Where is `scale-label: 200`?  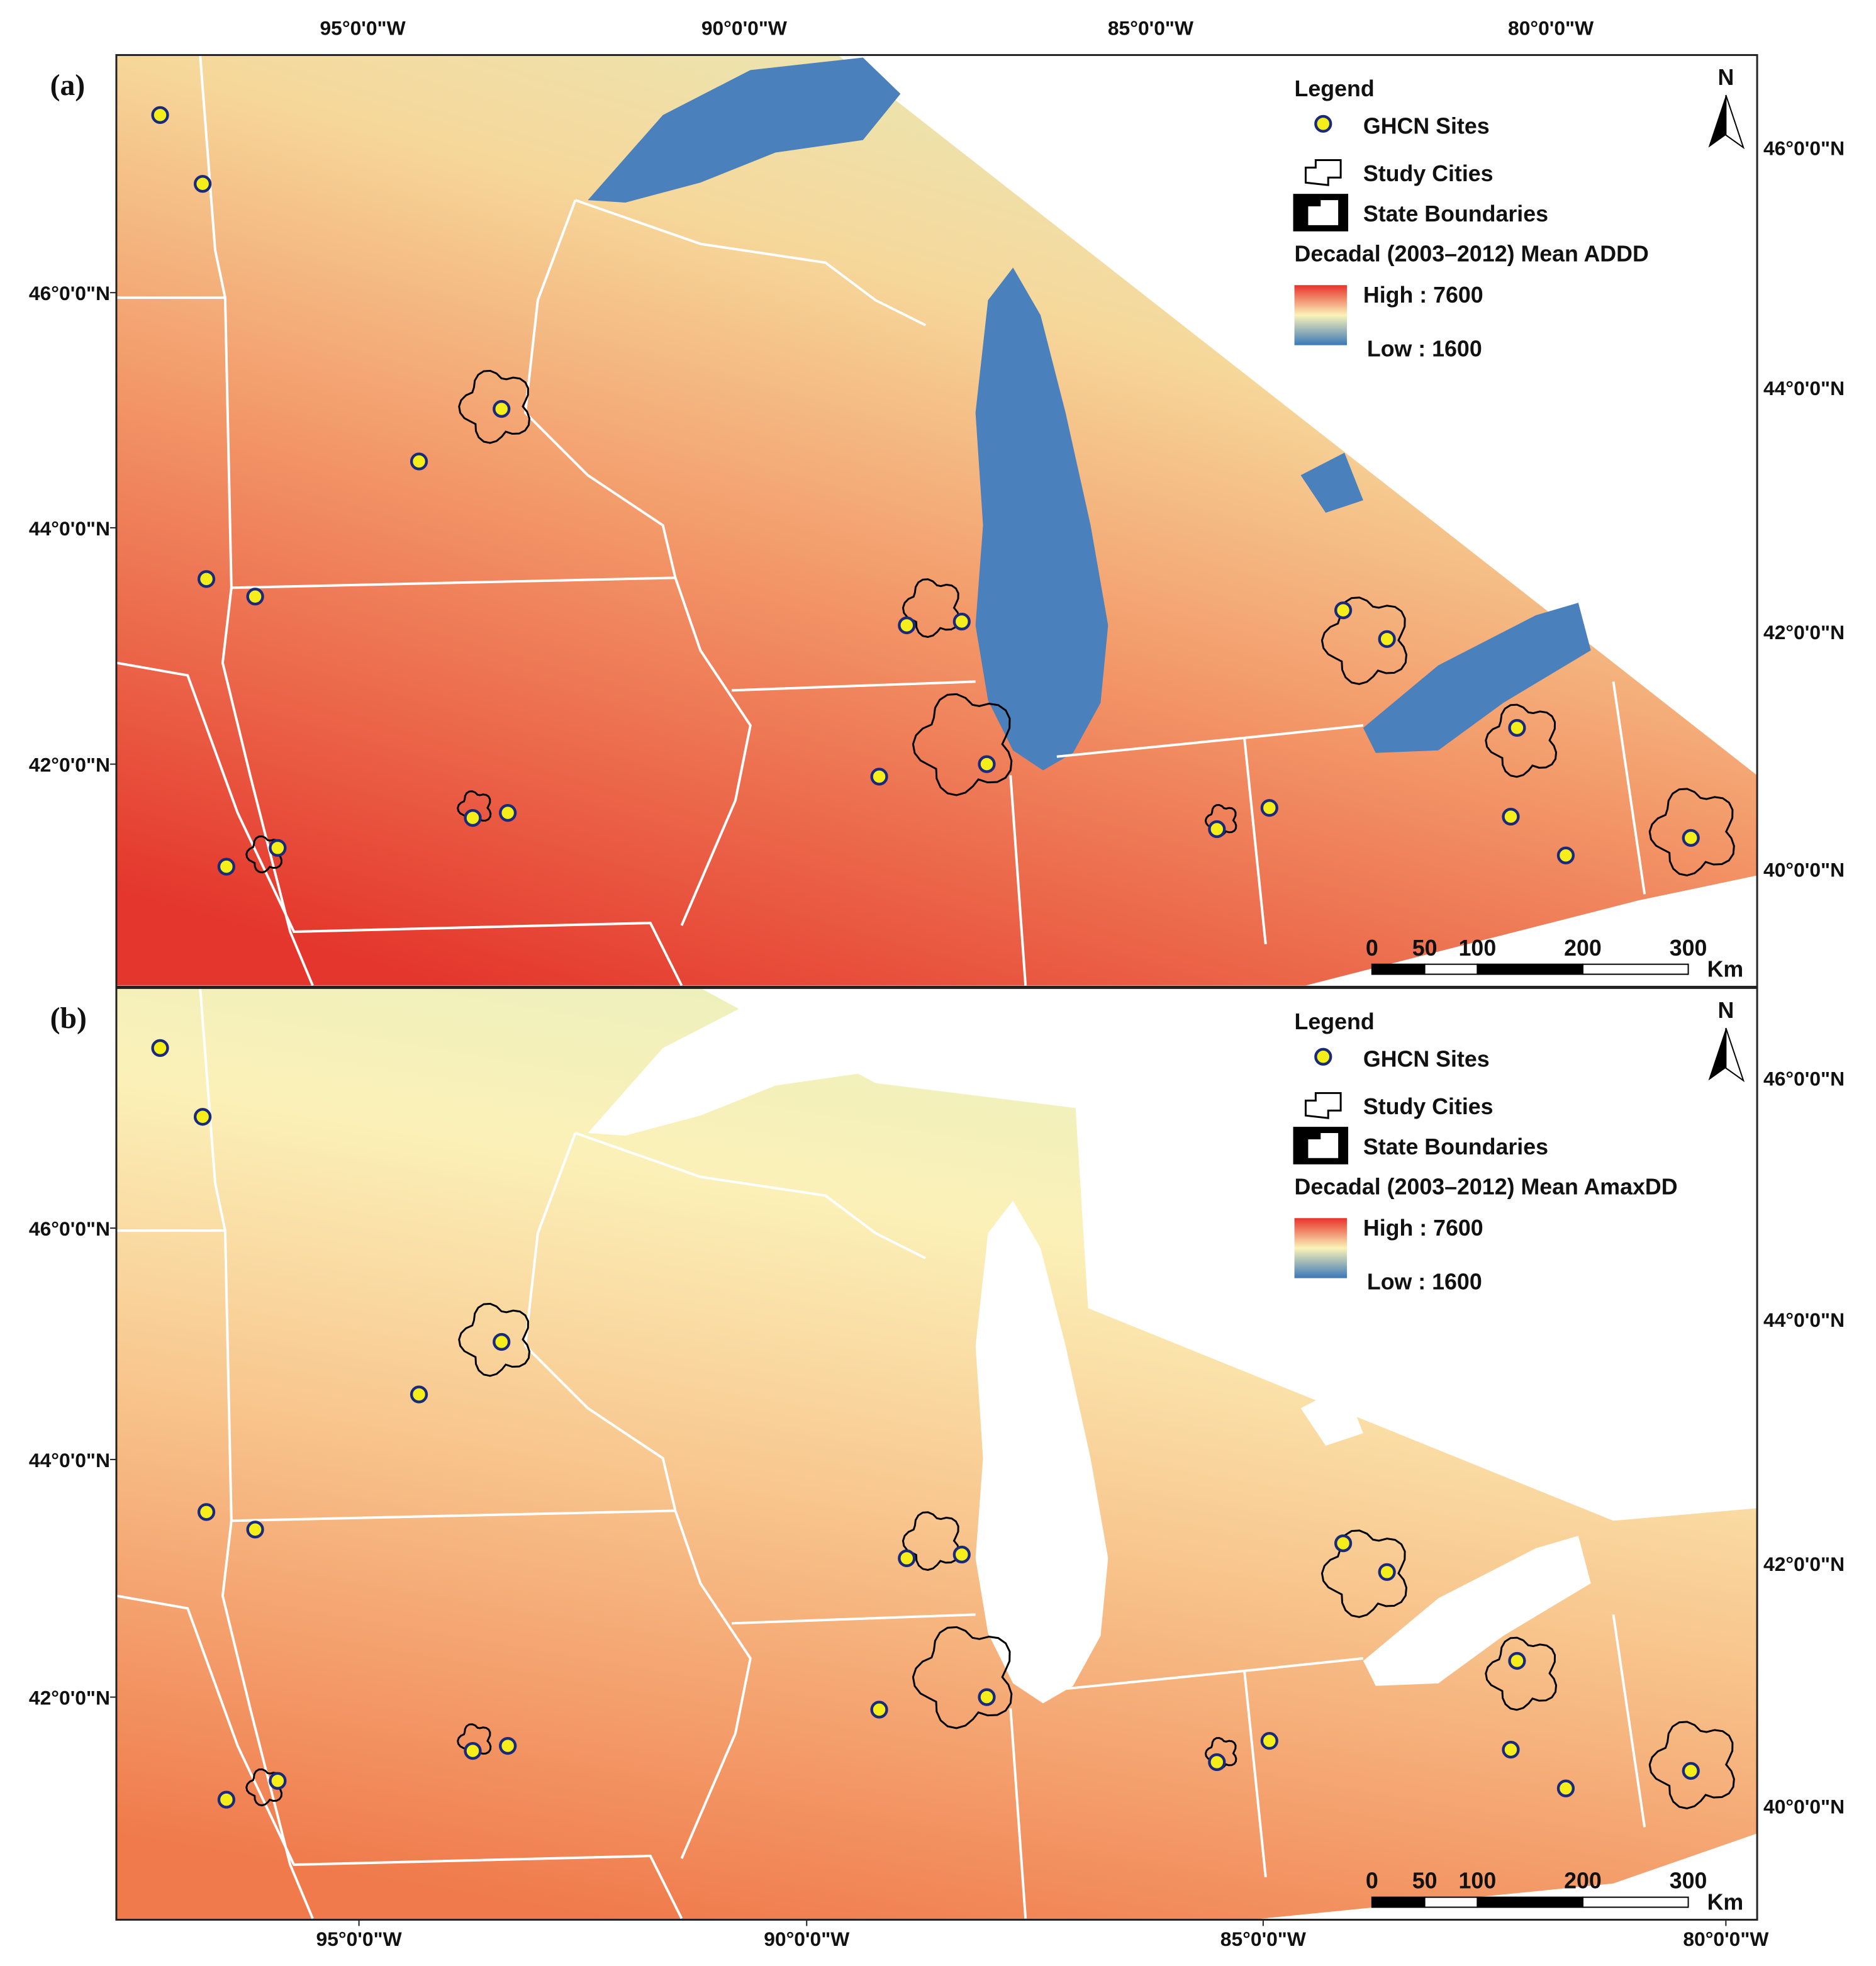
scale-label: 200 is located at coordinates (1583, 948).